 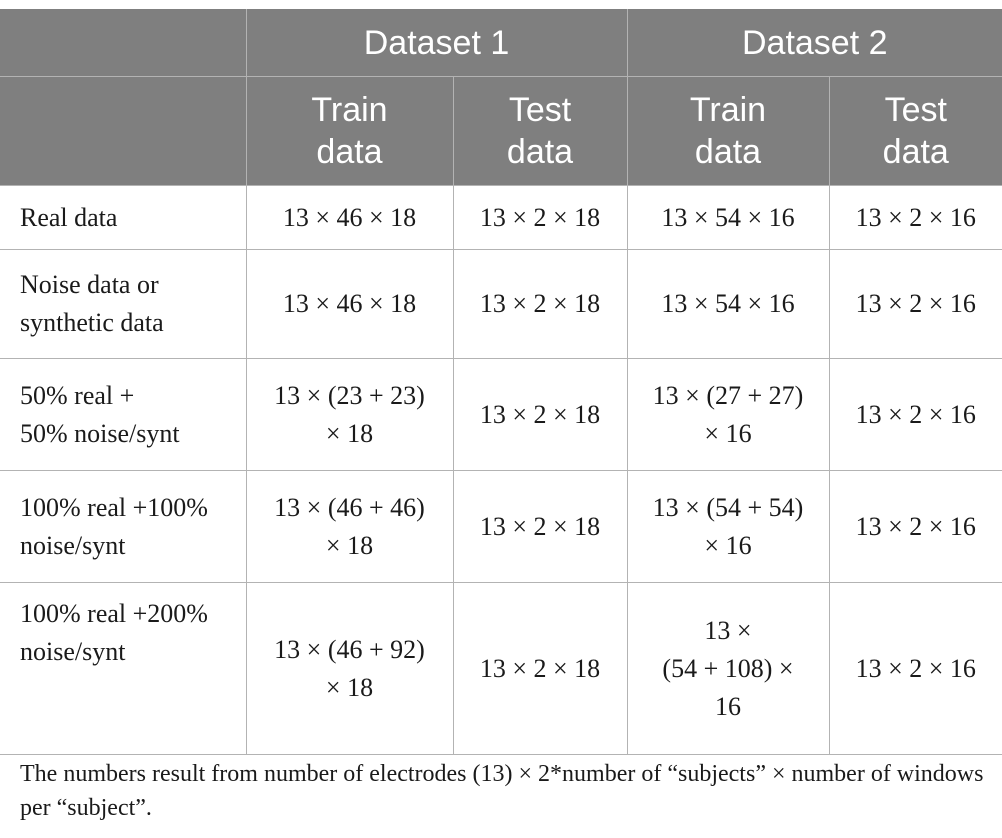 I want to click on cell-line: (54 + 108) ×, so click(x=728, y=668).